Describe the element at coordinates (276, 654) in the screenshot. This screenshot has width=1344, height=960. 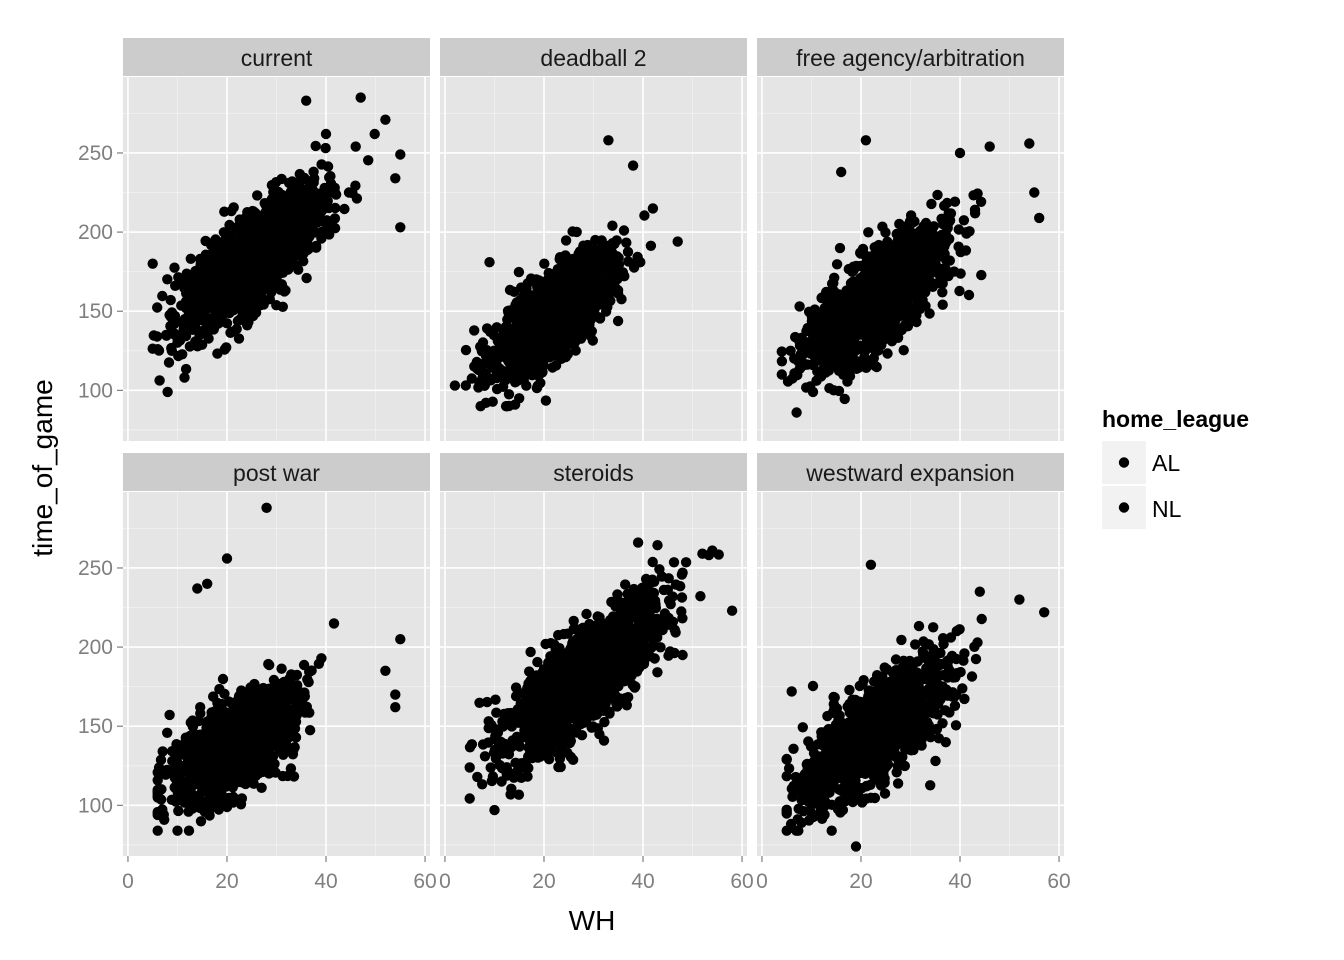
I see `facet-post-war: post war` at that location.